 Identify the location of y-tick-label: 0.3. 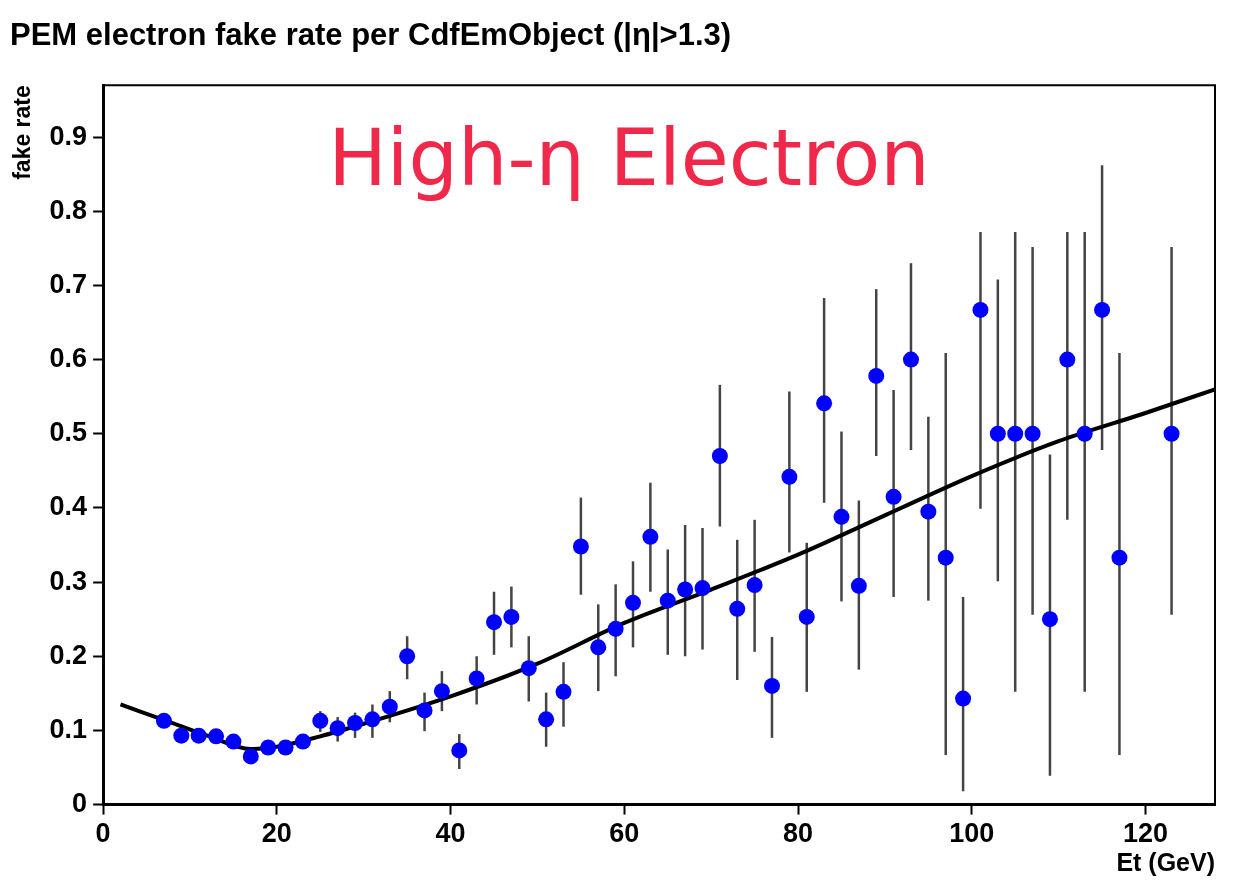
(68, 580).